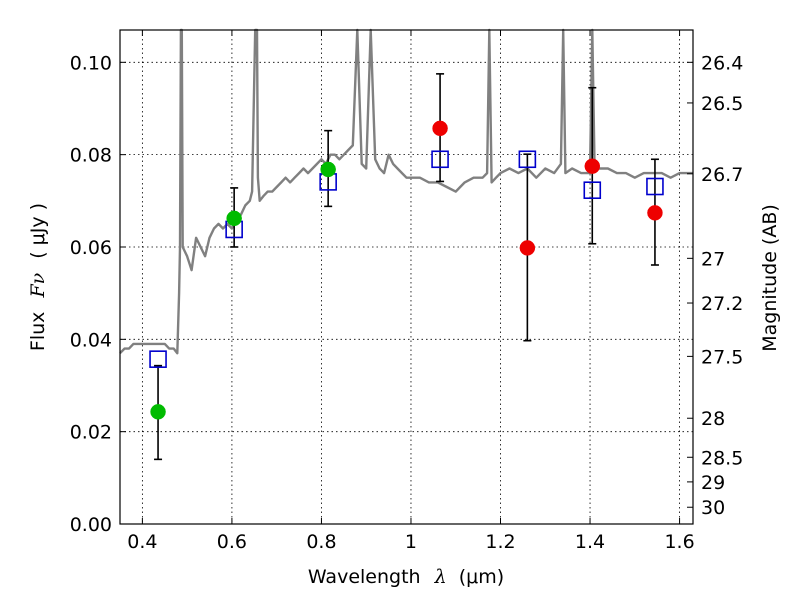  What do you see at coordinates (715, 285) in the screenshot?
I see `y2-ticks: 26.4 26.5 26.7 27 27.2 27.5 28 28.5 29 30` at bounding box center [715, 285].